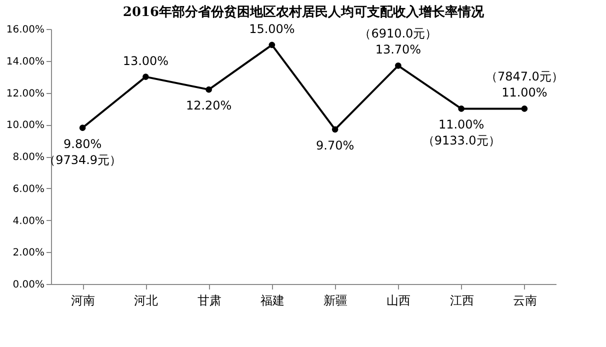 Image resolution: width=606 pixels, height=347 pixels. I want to click on x-tick-label: 山西, so click(398, 301).